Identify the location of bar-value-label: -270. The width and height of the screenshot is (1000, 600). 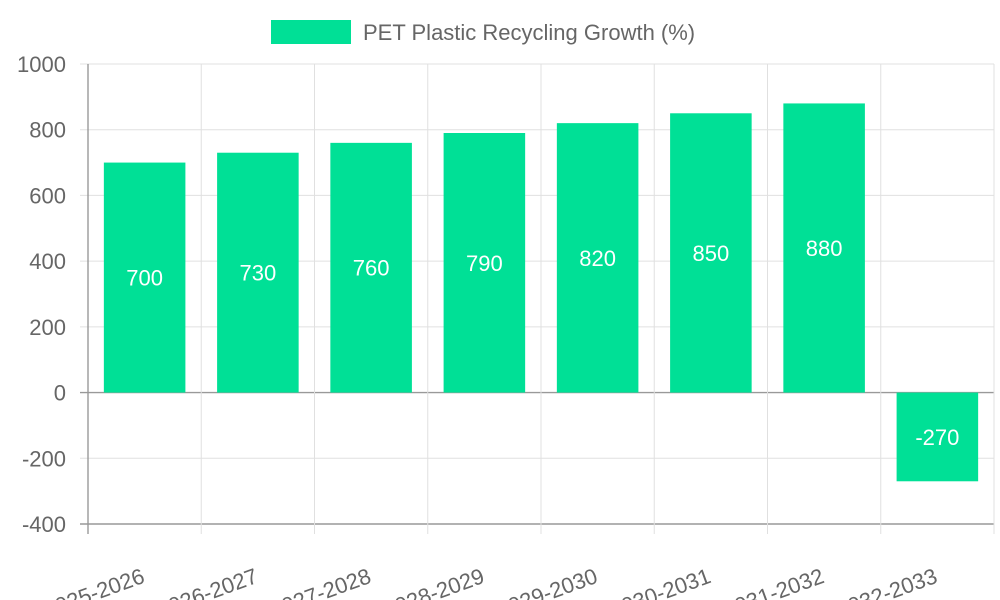
(937, 437).